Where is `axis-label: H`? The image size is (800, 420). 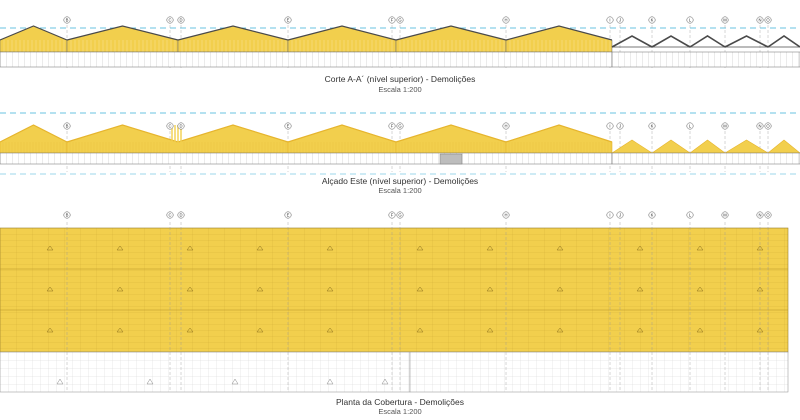
axis-label: H is located at coordinates (505, 215).